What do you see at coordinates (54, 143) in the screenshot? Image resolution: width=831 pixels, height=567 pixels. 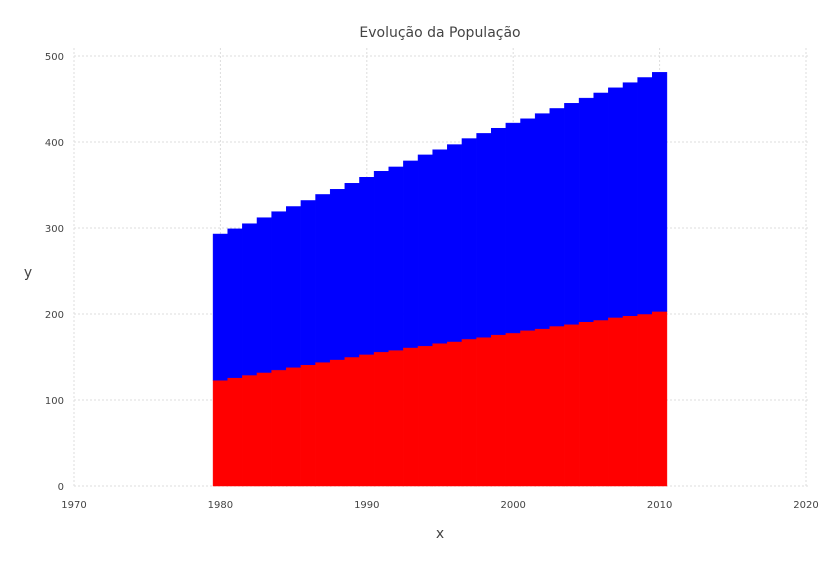 I see `y-tick-label: 400` at bounding box center [54, 143].